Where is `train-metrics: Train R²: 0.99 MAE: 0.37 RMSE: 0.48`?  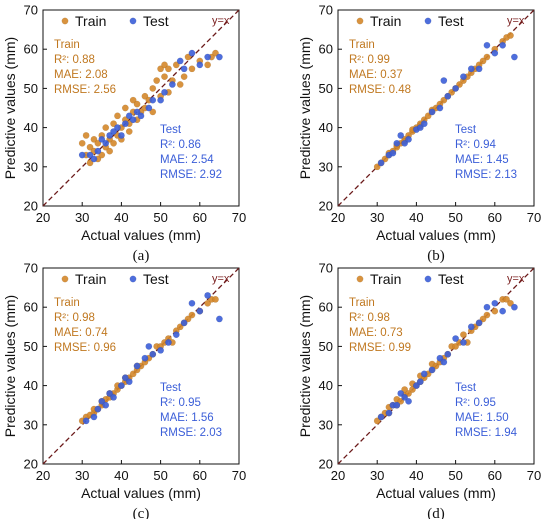 train-metrics: Train R²: 0.99 MAE: 0.37 RMSE: 0.48 is located at coordinates (380, 67).